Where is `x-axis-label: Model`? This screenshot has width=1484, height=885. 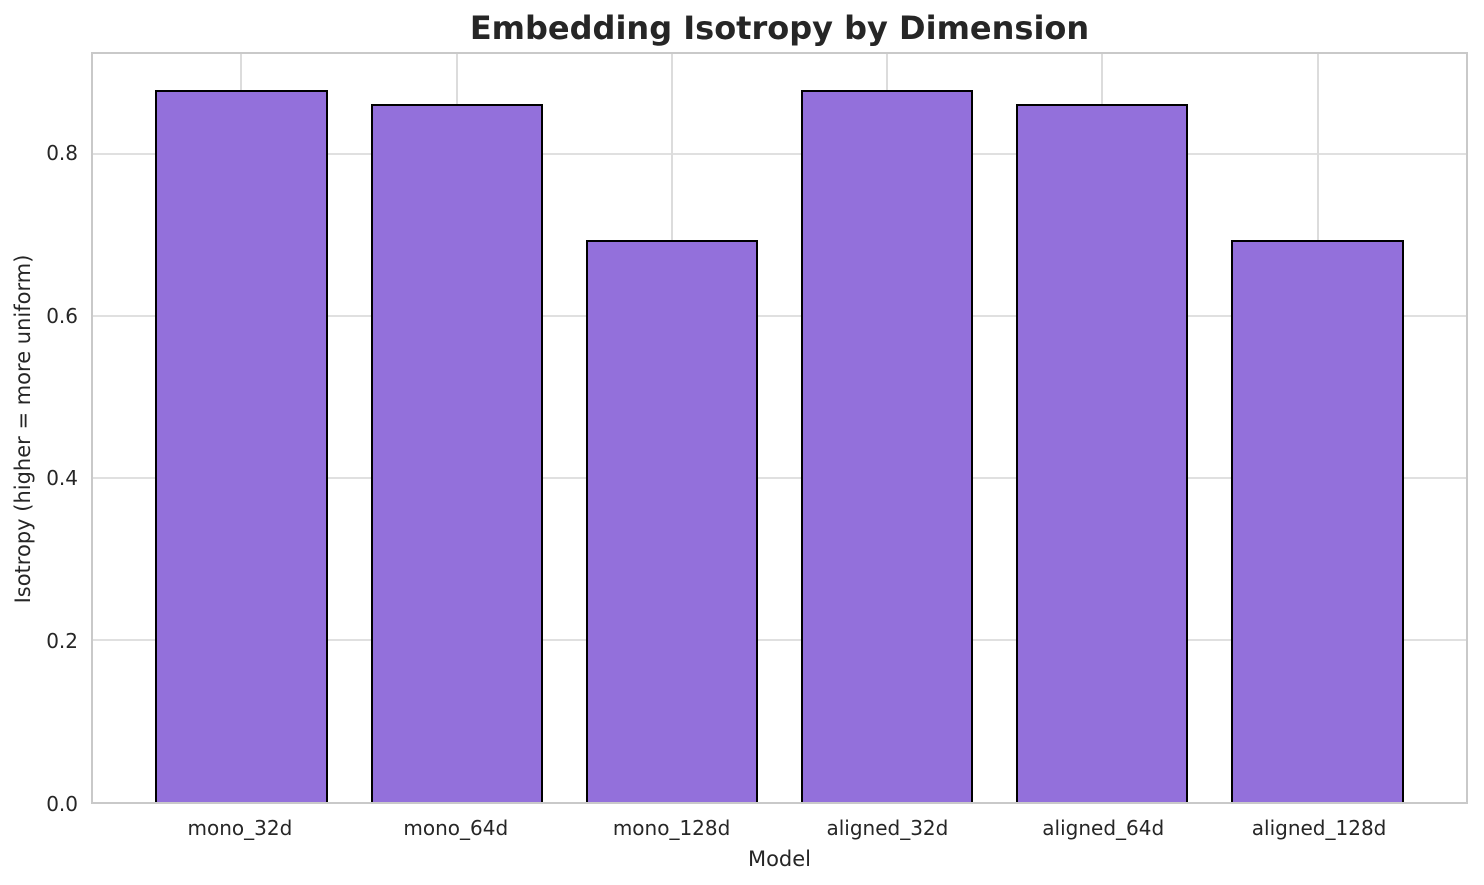 x-axis-label: Model is located at coordinates (779, 859).